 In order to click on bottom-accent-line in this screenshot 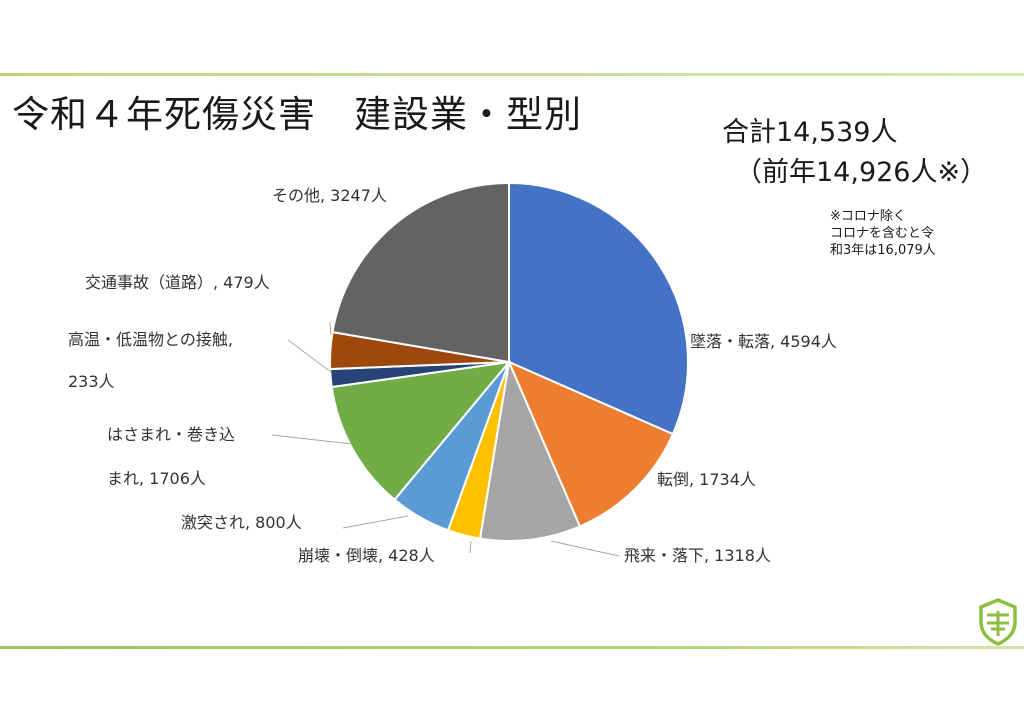, I will do `click(512, 647)`.